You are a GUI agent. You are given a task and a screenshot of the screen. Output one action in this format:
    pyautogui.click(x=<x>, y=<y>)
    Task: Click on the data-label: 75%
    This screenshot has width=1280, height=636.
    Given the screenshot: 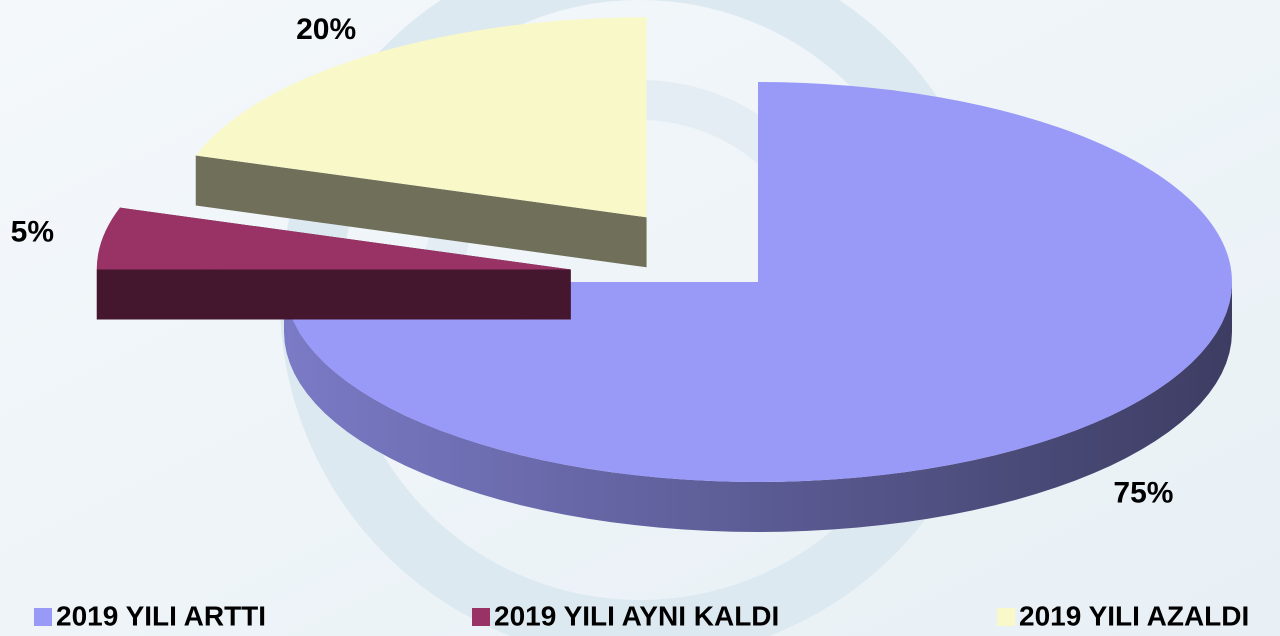 What is the action you would take?
    pyautogui.click(x=1143, y=493)
    